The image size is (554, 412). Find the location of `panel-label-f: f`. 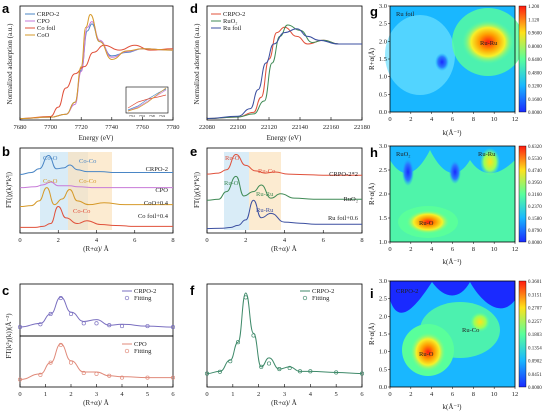

panel-label-f: f is located at coordinates (192, 290).